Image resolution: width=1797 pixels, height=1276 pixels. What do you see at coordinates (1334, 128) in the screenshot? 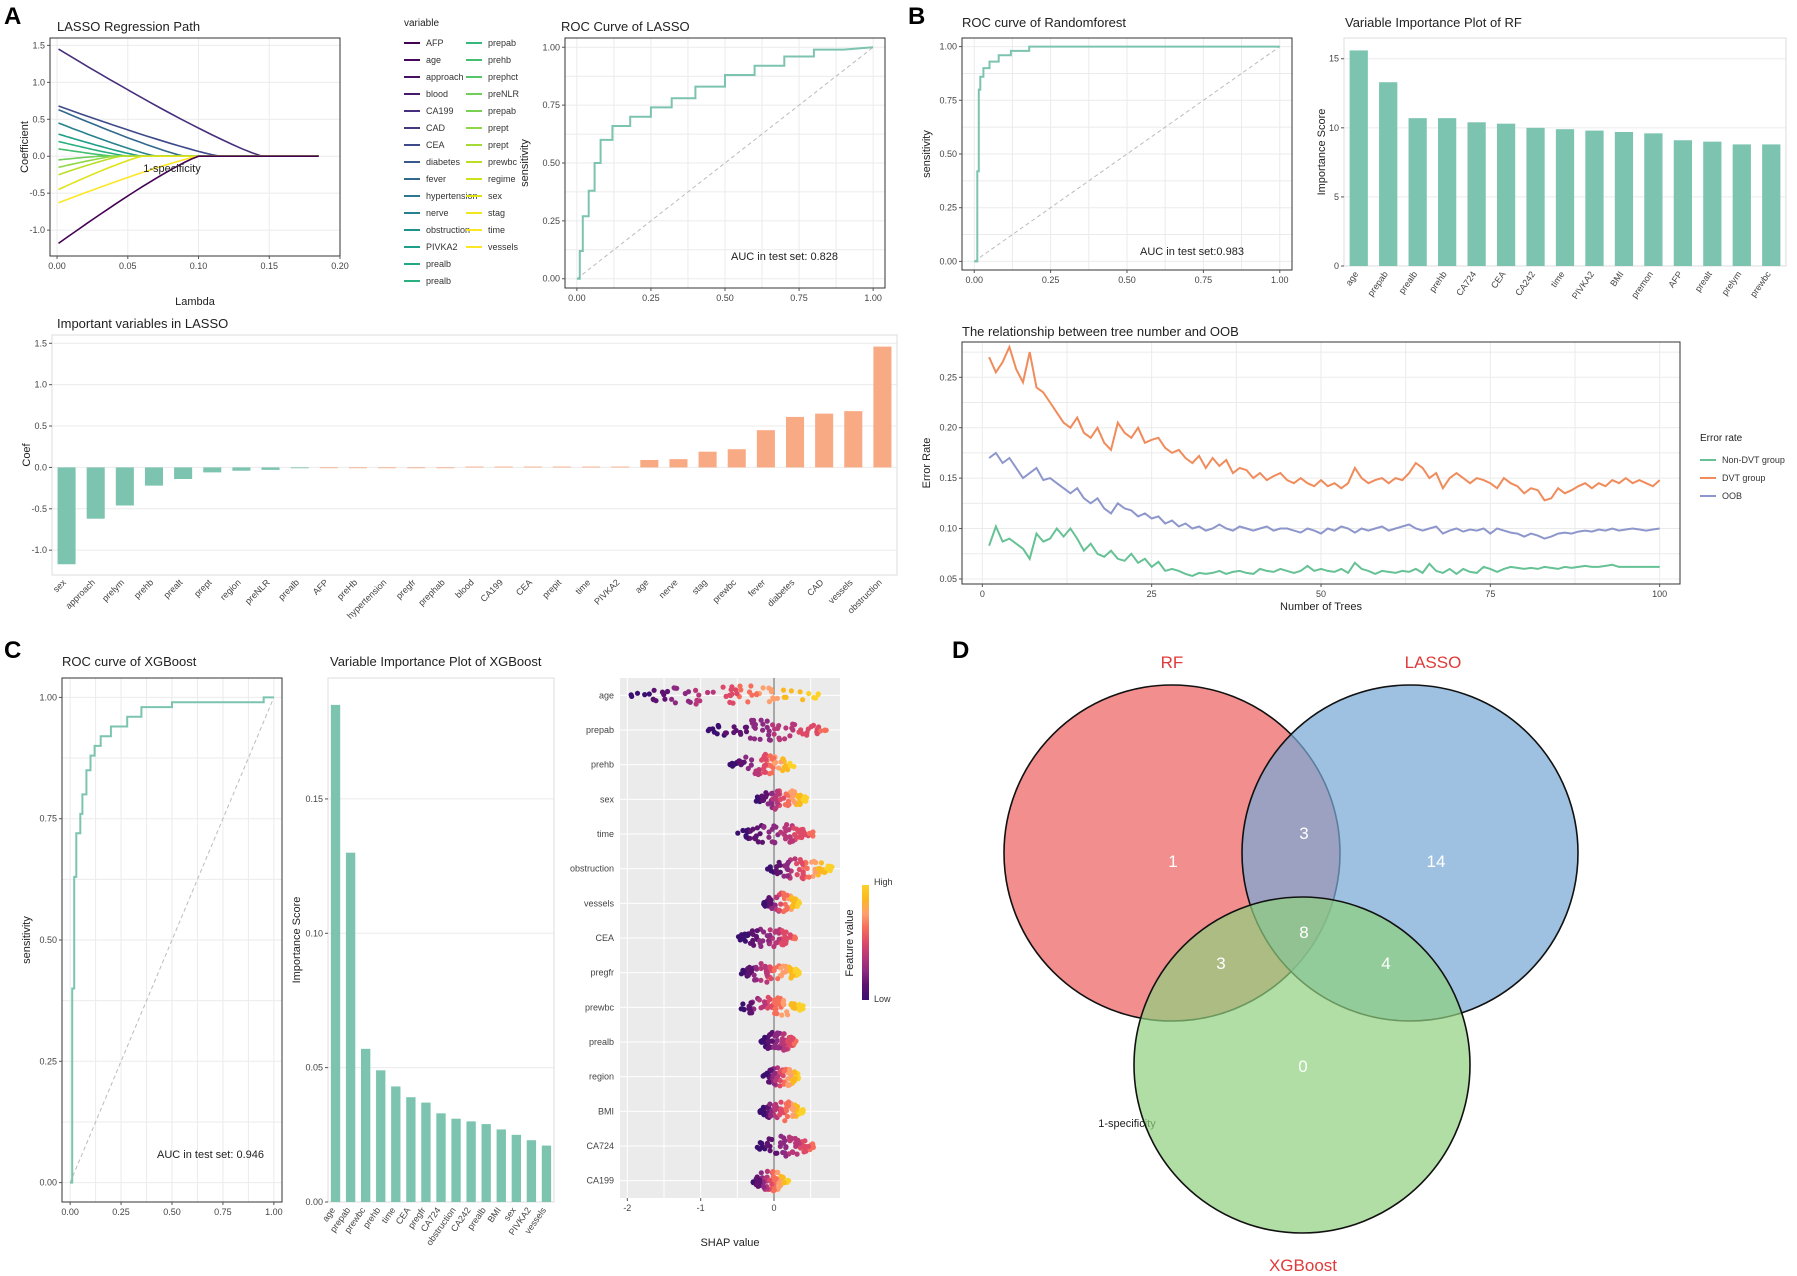
I see `y-tick-label: 10` at bounding box center [1334, 128].